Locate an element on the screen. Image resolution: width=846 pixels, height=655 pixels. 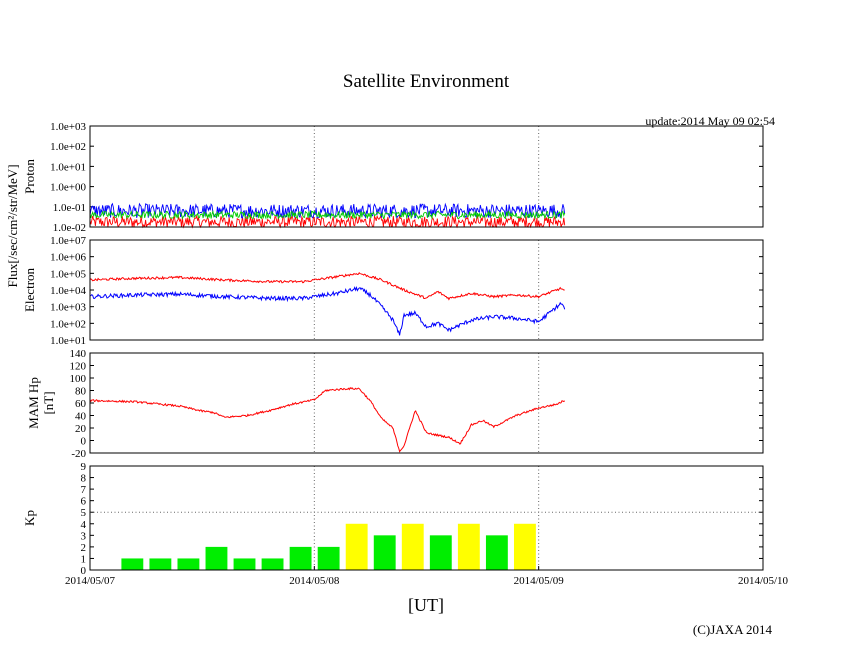
kp-ytick-label: 3 is located at coordinates (84, 536).